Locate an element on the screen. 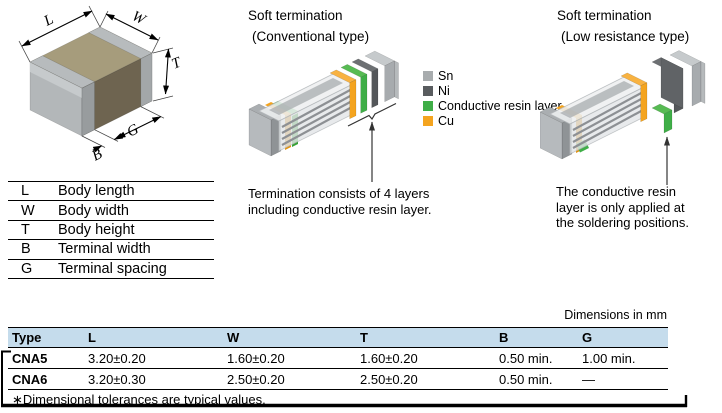  cell-w: 2.50±0.20 is located at coordinates (256, 379).